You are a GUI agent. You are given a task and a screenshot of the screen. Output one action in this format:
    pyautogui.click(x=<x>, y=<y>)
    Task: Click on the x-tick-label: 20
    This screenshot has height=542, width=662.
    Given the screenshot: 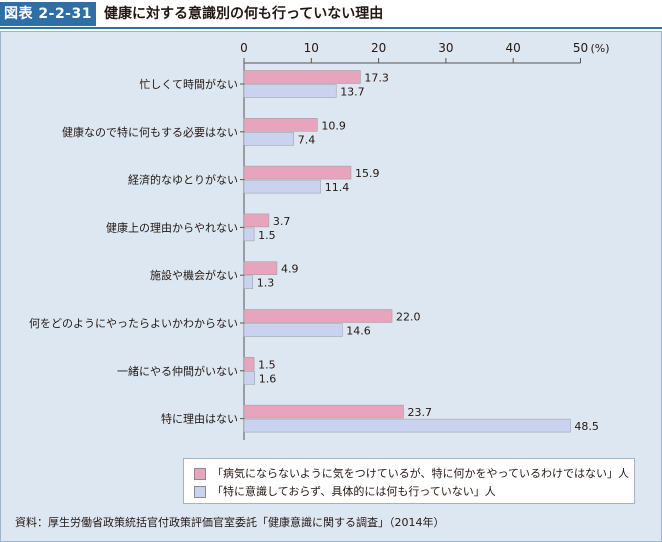 What is the action you would take?
    pyautogui.click(x=378, y=48)
    